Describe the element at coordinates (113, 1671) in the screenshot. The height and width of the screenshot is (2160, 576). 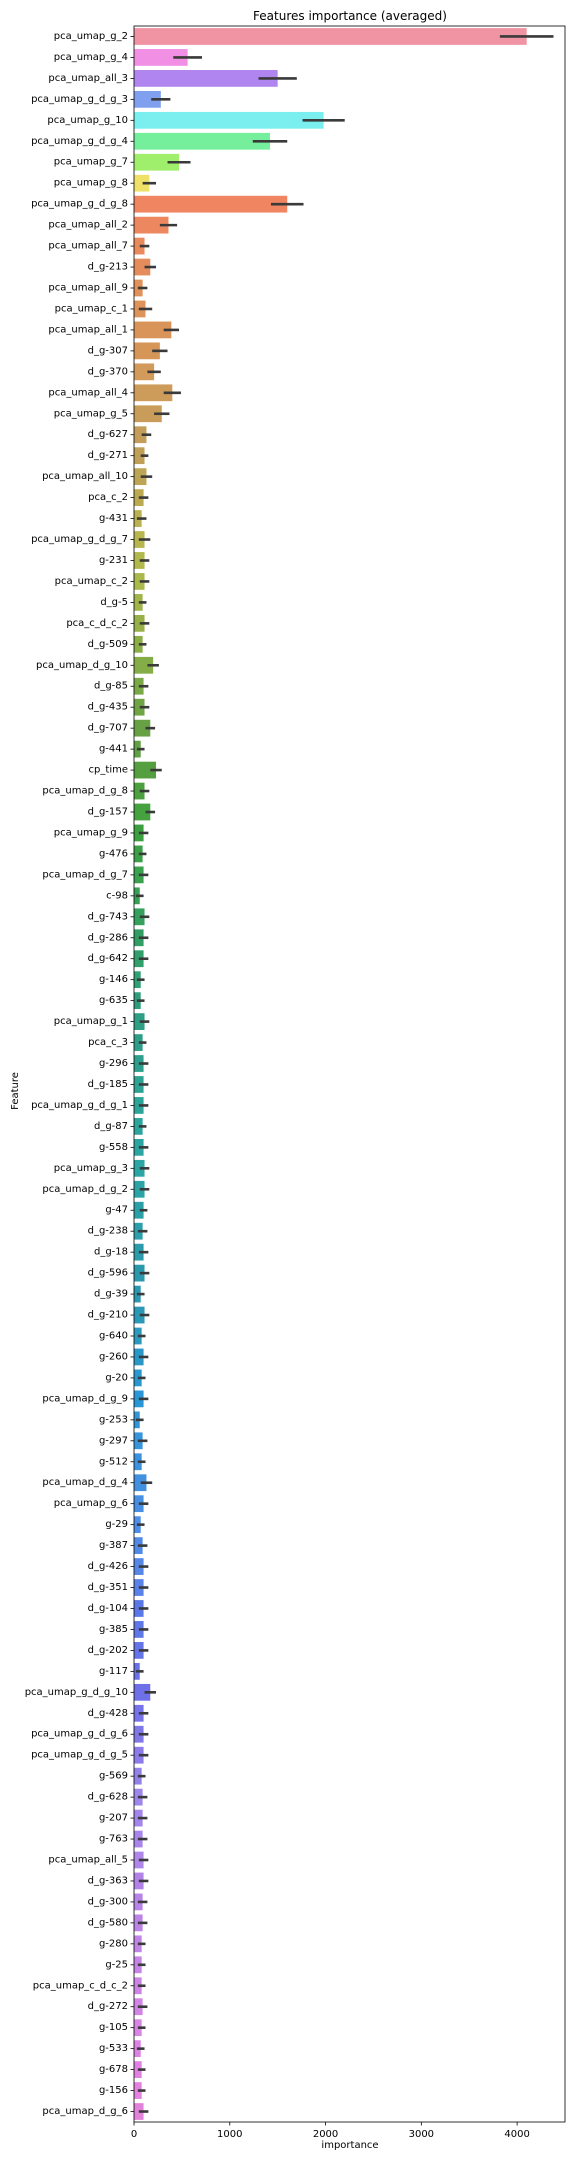
I see `y-tick-label: g-117` at that location.